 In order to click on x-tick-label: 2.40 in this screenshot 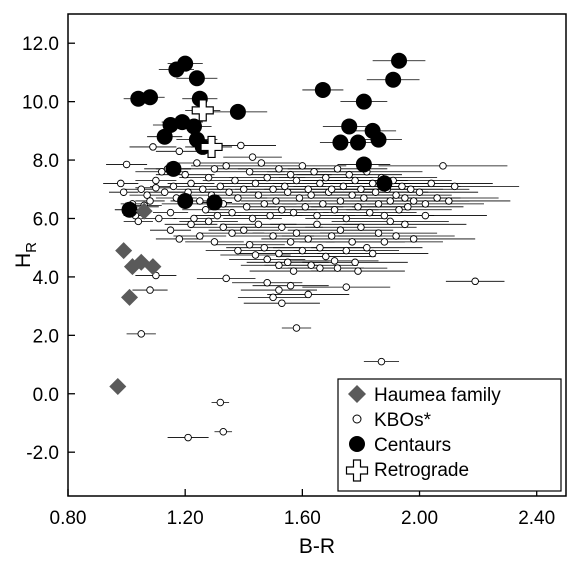, I will do `click(536, 518)`.